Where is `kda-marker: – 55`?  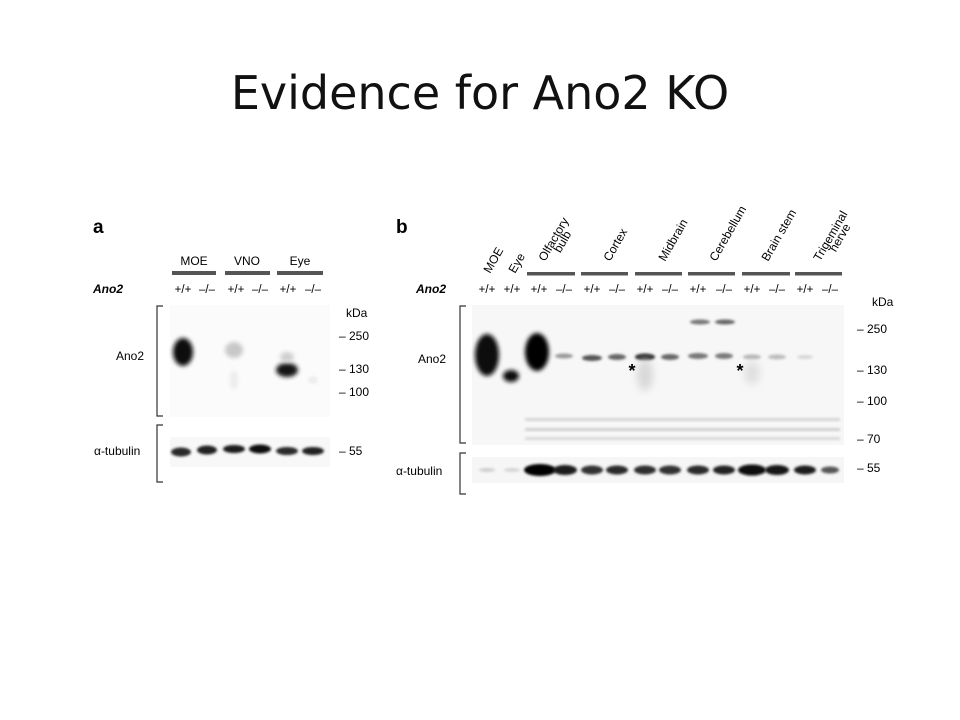
kda-marker: – 55 is located at coordinates (351, 451).